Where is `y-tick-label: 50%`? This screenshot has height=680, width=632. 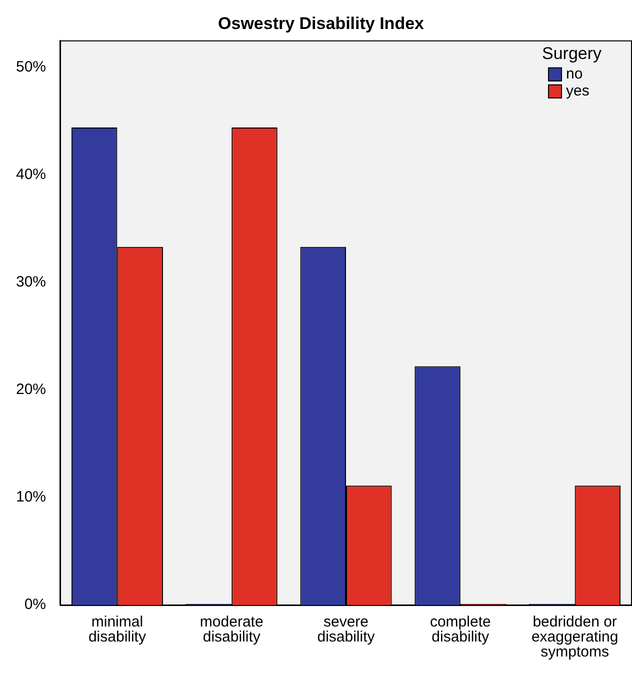
y-tick-label: 50% is located at coordinates (31, 67).